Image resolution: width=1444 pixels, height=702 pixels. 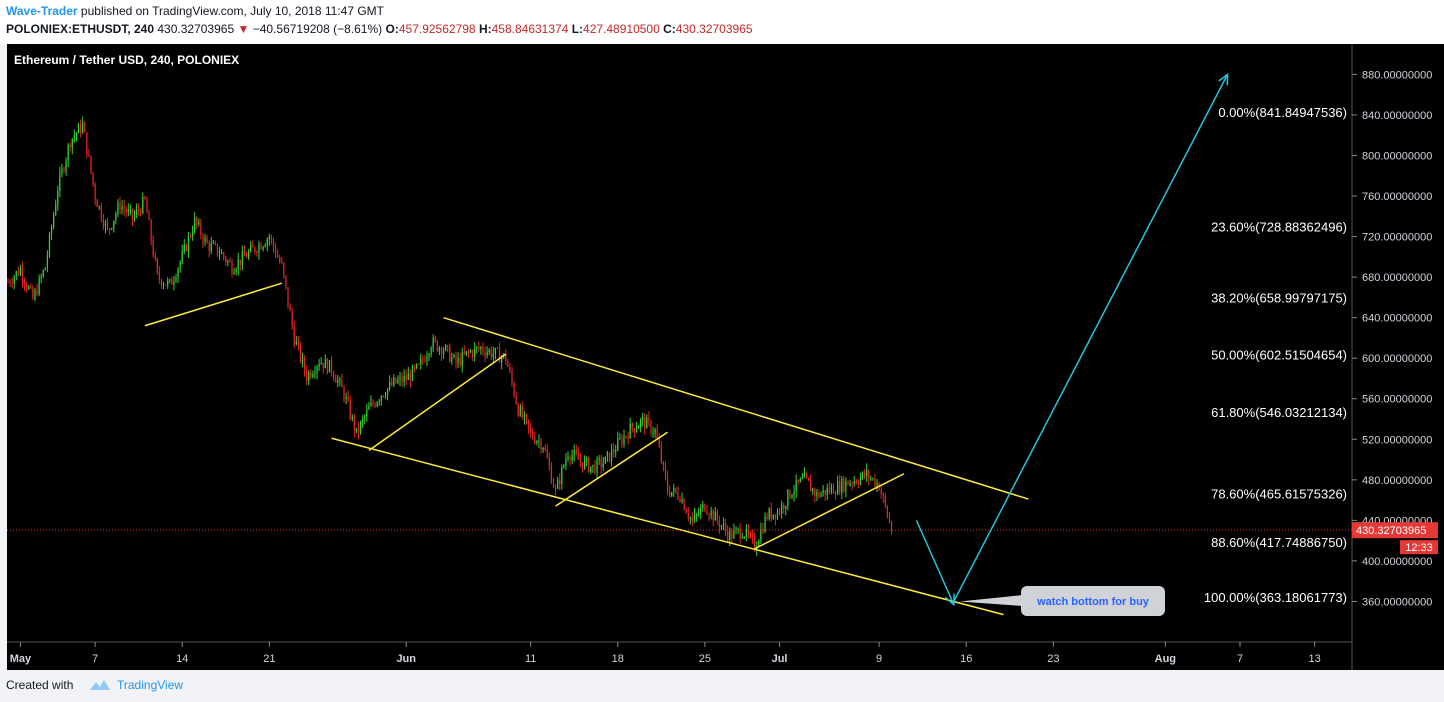 I want to click on y-tick-label: 600.00000000, so click(x=1397, y=359).